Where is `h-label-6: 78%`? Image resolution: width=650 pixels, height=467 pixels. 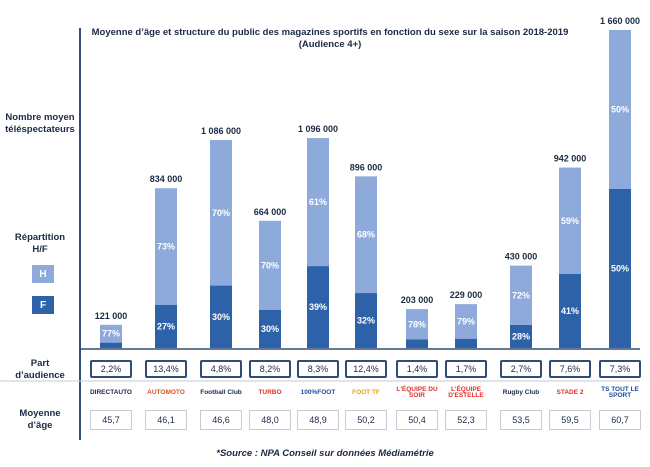 h-label-6: 78% is located at coordinates (417, 324).